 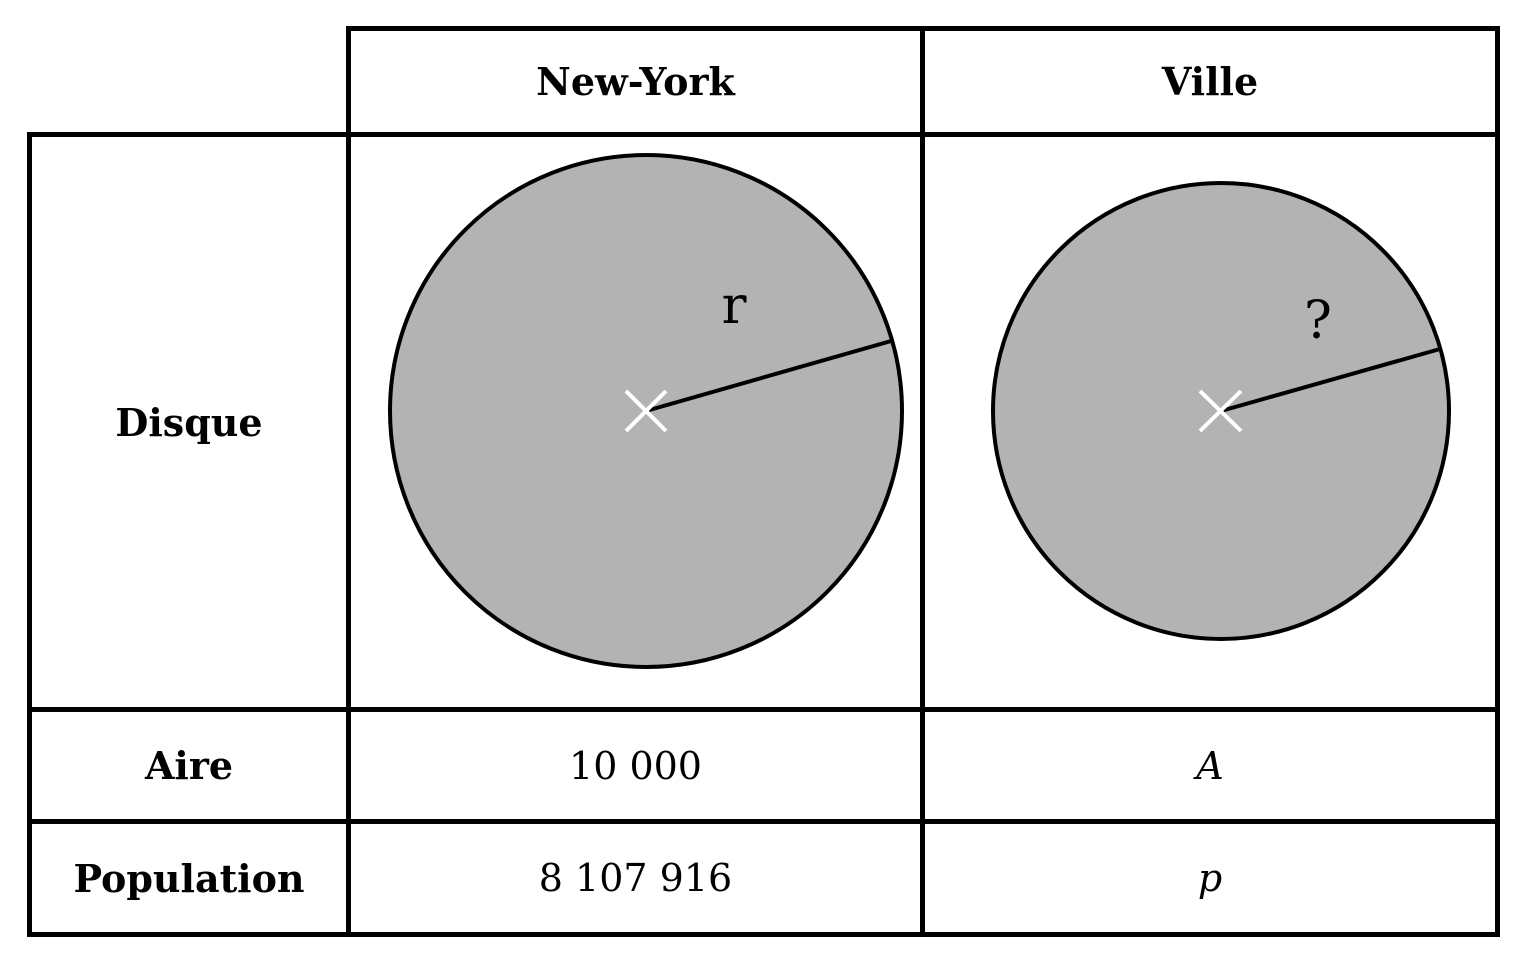 What do you see at coordinates (1210, 878) in the screenshot?
I see `city-population: p` at bounding box center [1210, 878].